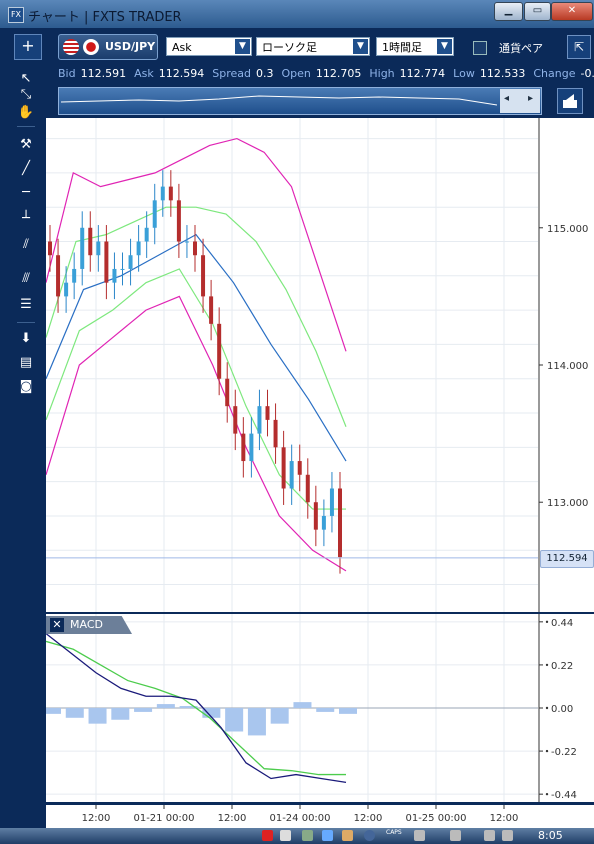 This screenshot has width=594, height=844. I want to click on nav-left-icon: ◂, so click(507, 98).